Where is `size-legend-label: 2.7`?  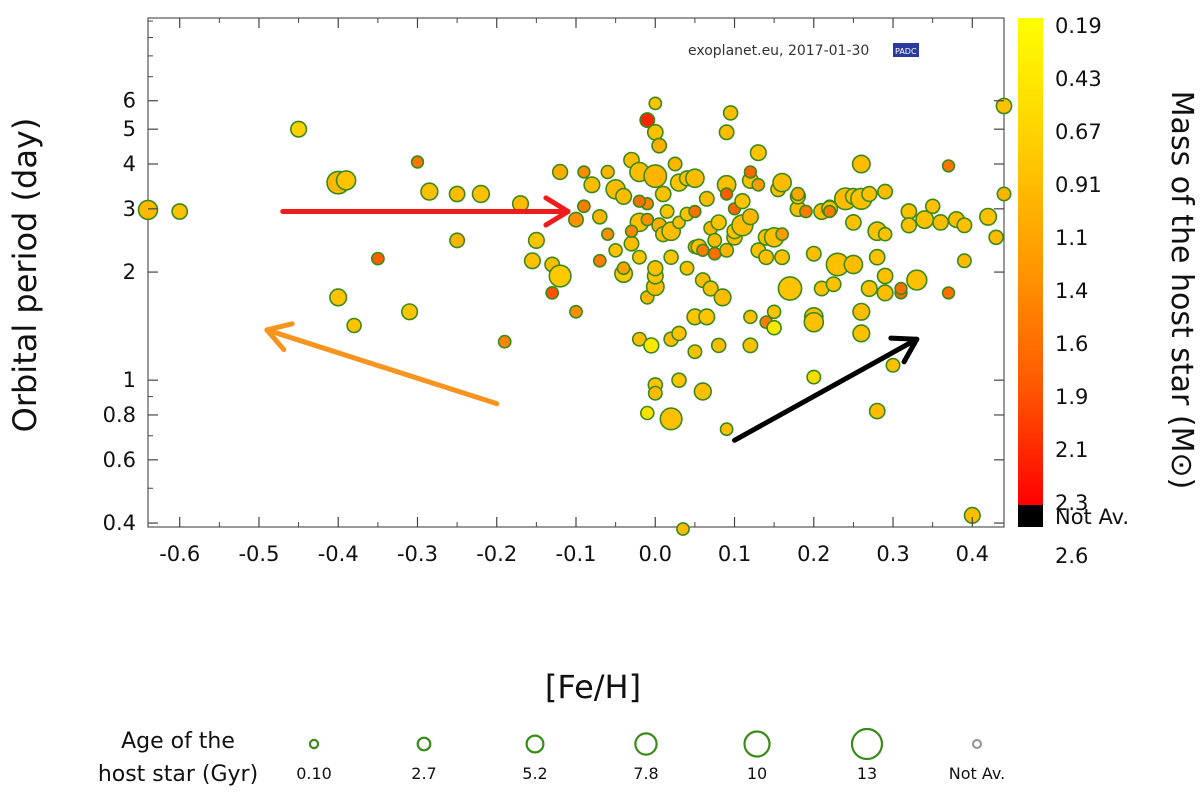 size-legend-label: 2.7 is located at coordinates (423, 773).